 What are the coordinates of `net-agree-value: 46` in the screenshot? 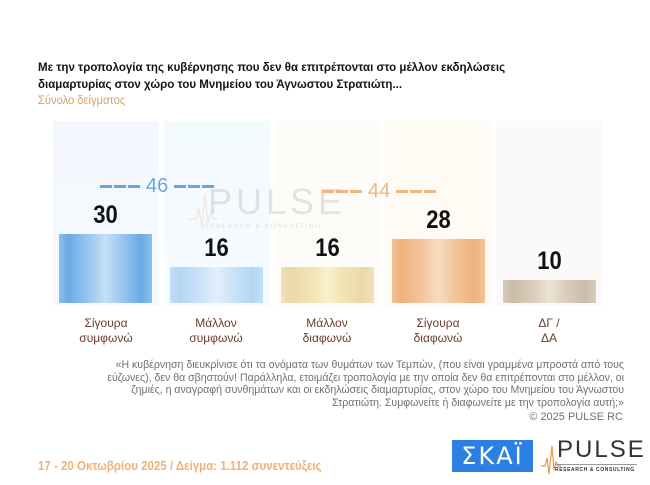 It's located at (157, 185).